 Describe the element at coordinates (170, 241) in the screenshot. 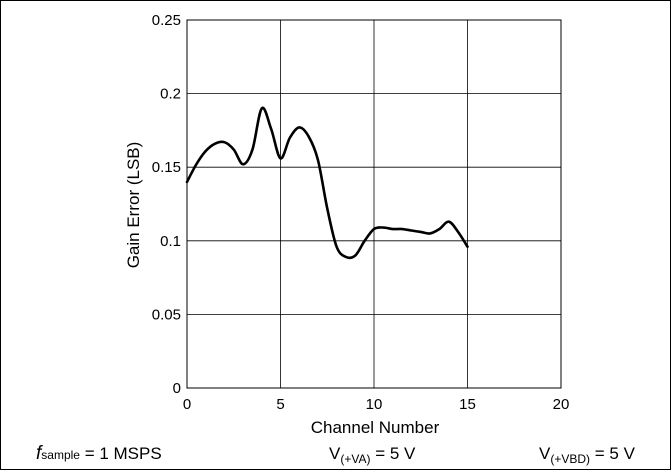

I see `y-tick-label: 0.1` at that location.